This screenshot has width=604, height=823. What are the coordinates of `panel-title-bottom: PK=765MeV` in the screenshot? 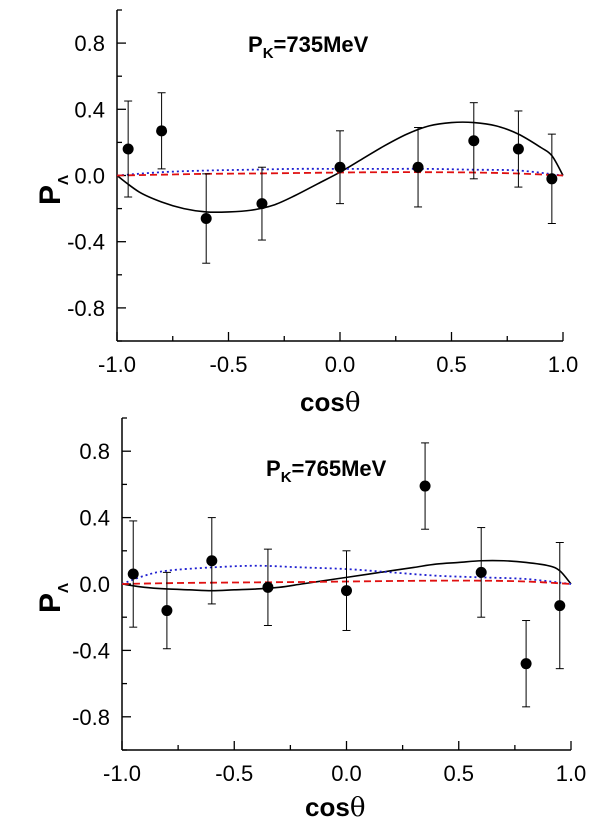 It's located at (326, 471).